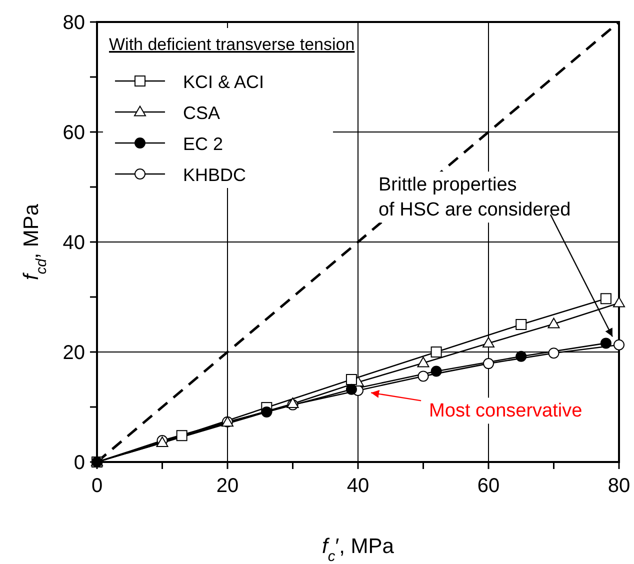 Image resolution: width=634 pixels, height=564 pixels. What do you see at coordinates (232, 44) in the screenshot?
I see `legend-title: With deficient transverse tension` at bounding box center [232, 44].